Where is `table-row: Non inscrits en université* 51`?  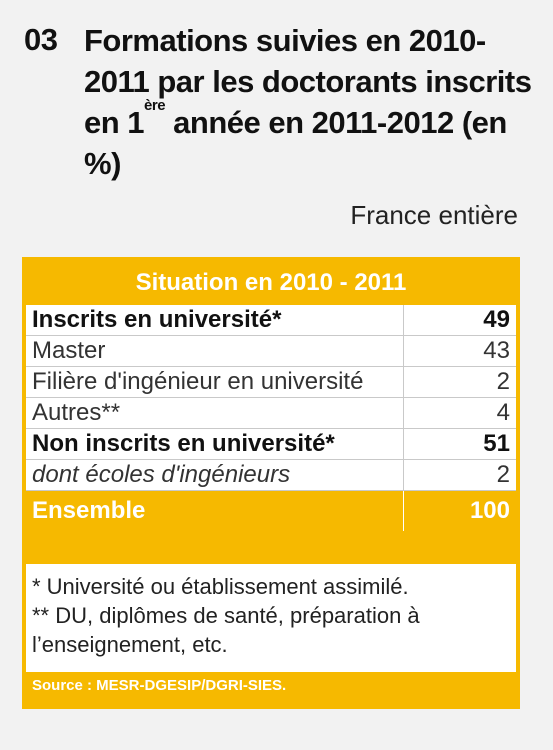
table-row: Non inscrits en université* 51 is located at coordinates (271, 444).